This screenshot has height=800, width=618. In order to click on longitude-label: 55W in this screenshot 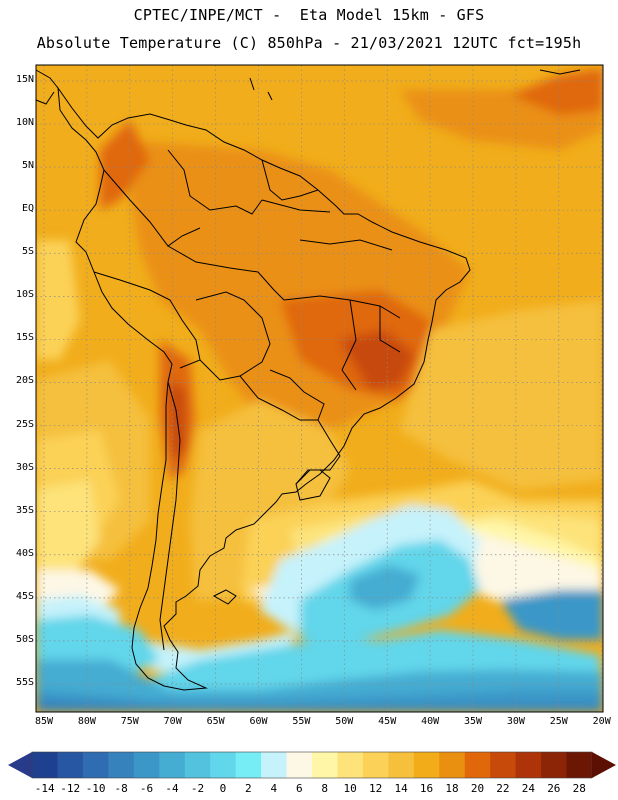, I will do `click(301, 721)`.